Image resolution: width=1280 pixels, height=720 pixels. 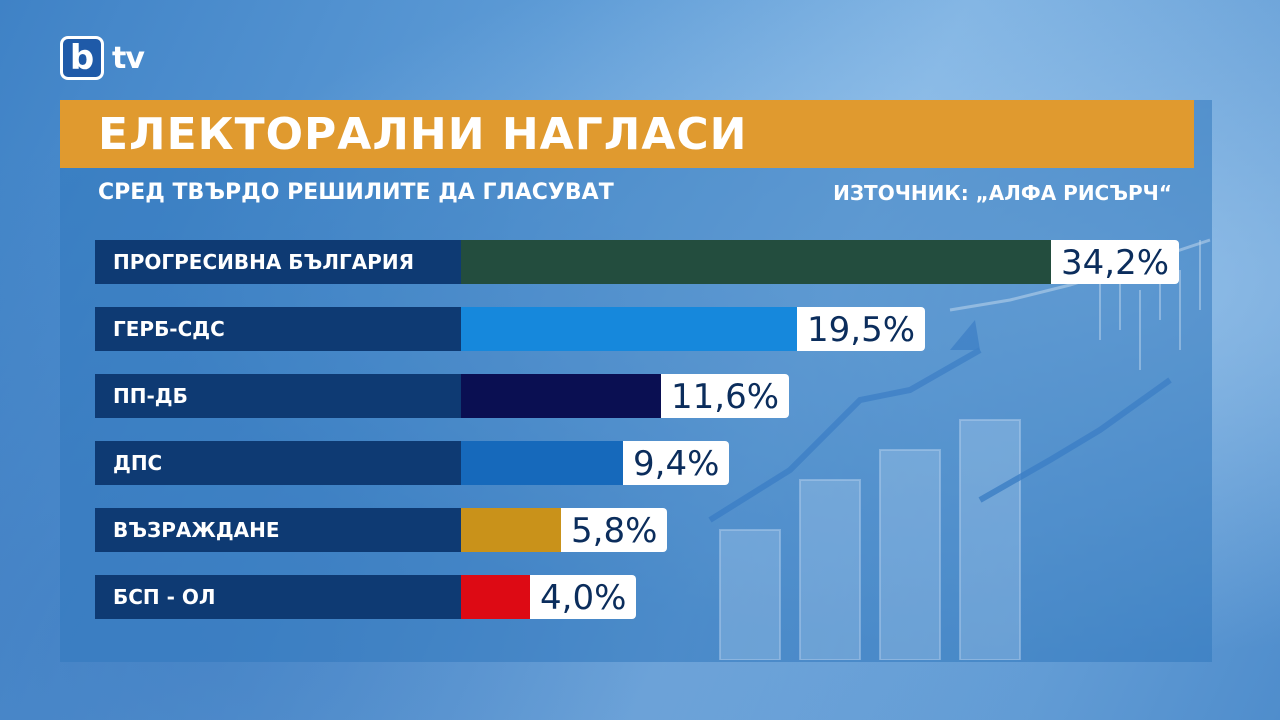 I want to click on bar-row: ДПС 9,4%, so click(x=640, y=463).